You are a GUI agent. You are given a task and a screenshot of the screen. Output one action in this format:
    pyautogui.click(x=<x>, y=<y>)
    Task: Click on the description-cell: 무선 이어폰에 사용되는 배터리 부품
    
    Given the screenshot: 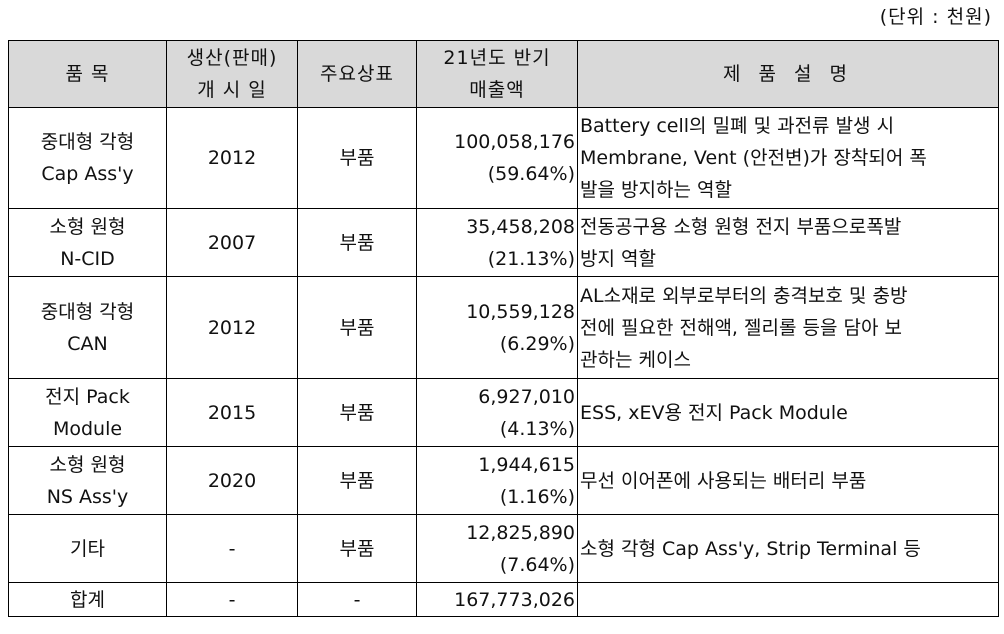 What is the action you would take?
    pyautogui.click(x=788, y=480)
    